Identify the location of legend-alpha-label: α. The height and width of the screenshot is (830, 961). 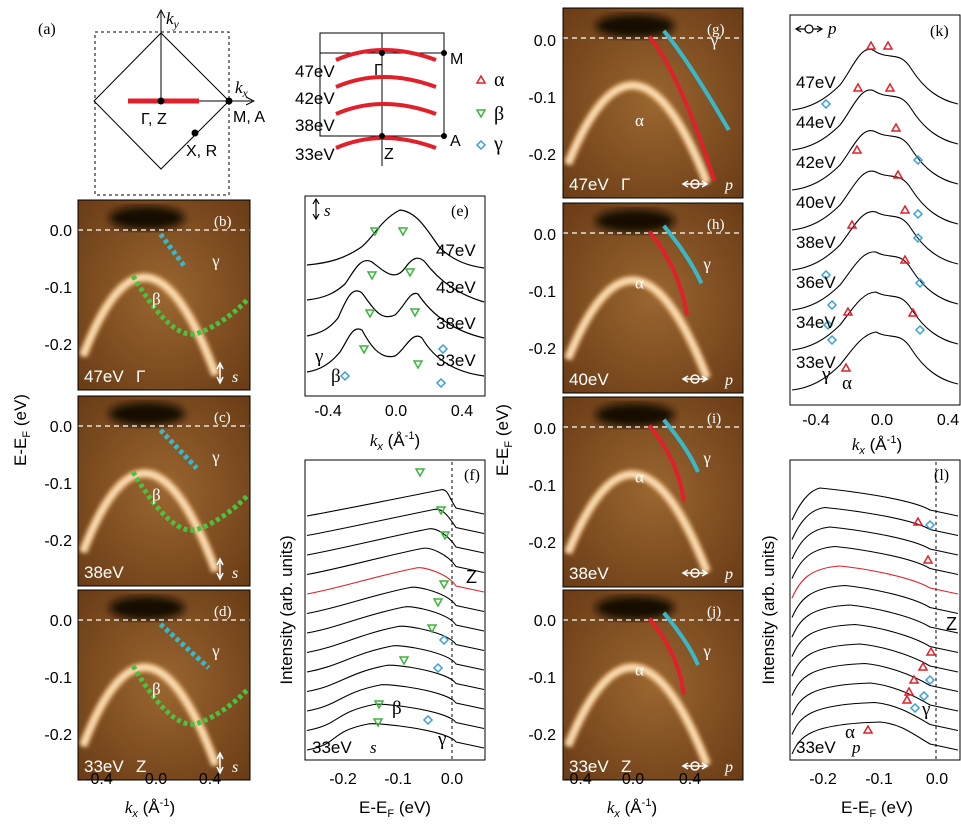
(499, 80).